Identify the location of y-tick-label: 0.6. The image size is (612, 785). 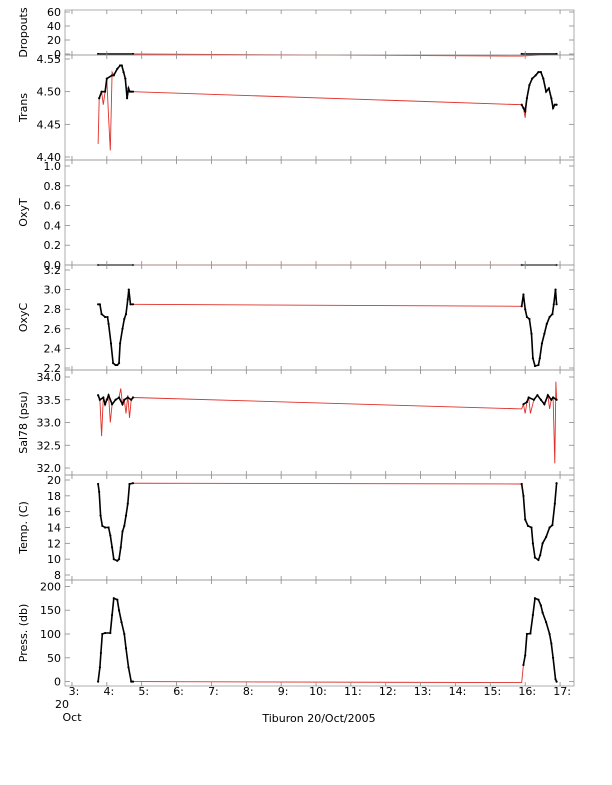
(53, 206).